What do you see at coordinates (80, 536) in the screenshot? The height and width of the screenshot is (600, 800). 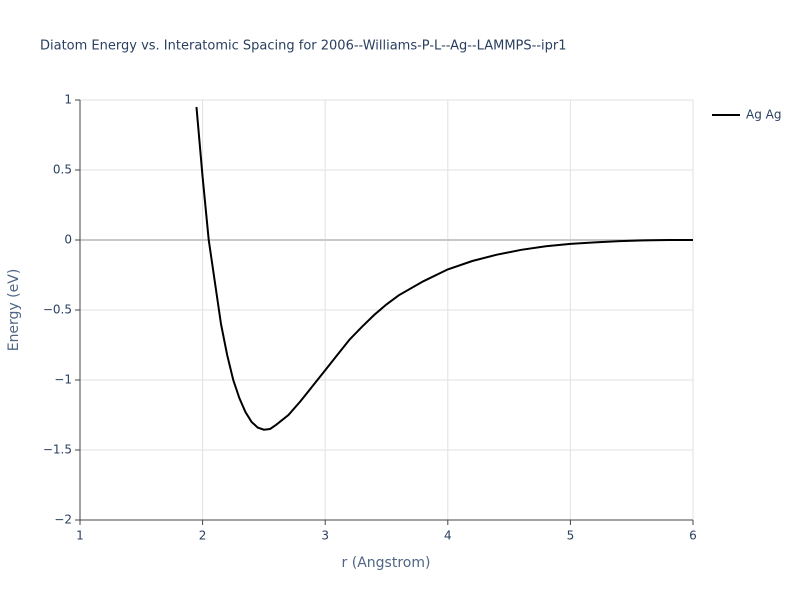 I see `x-tick-label: 1` at bounding box center [80, 536].